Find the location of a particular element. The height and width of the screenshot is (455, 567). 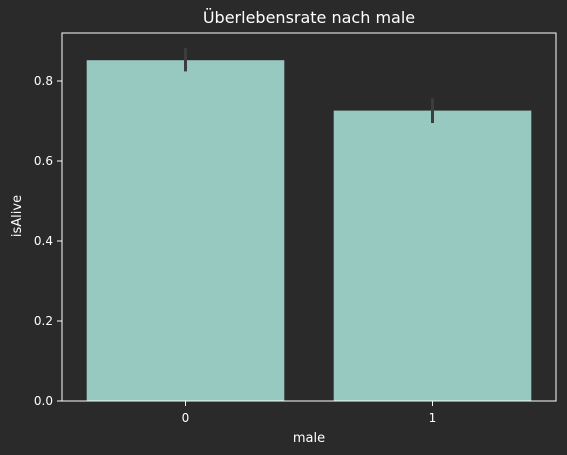

chart-title: Überlebensrate nach male is located at coordinates (309, 17).